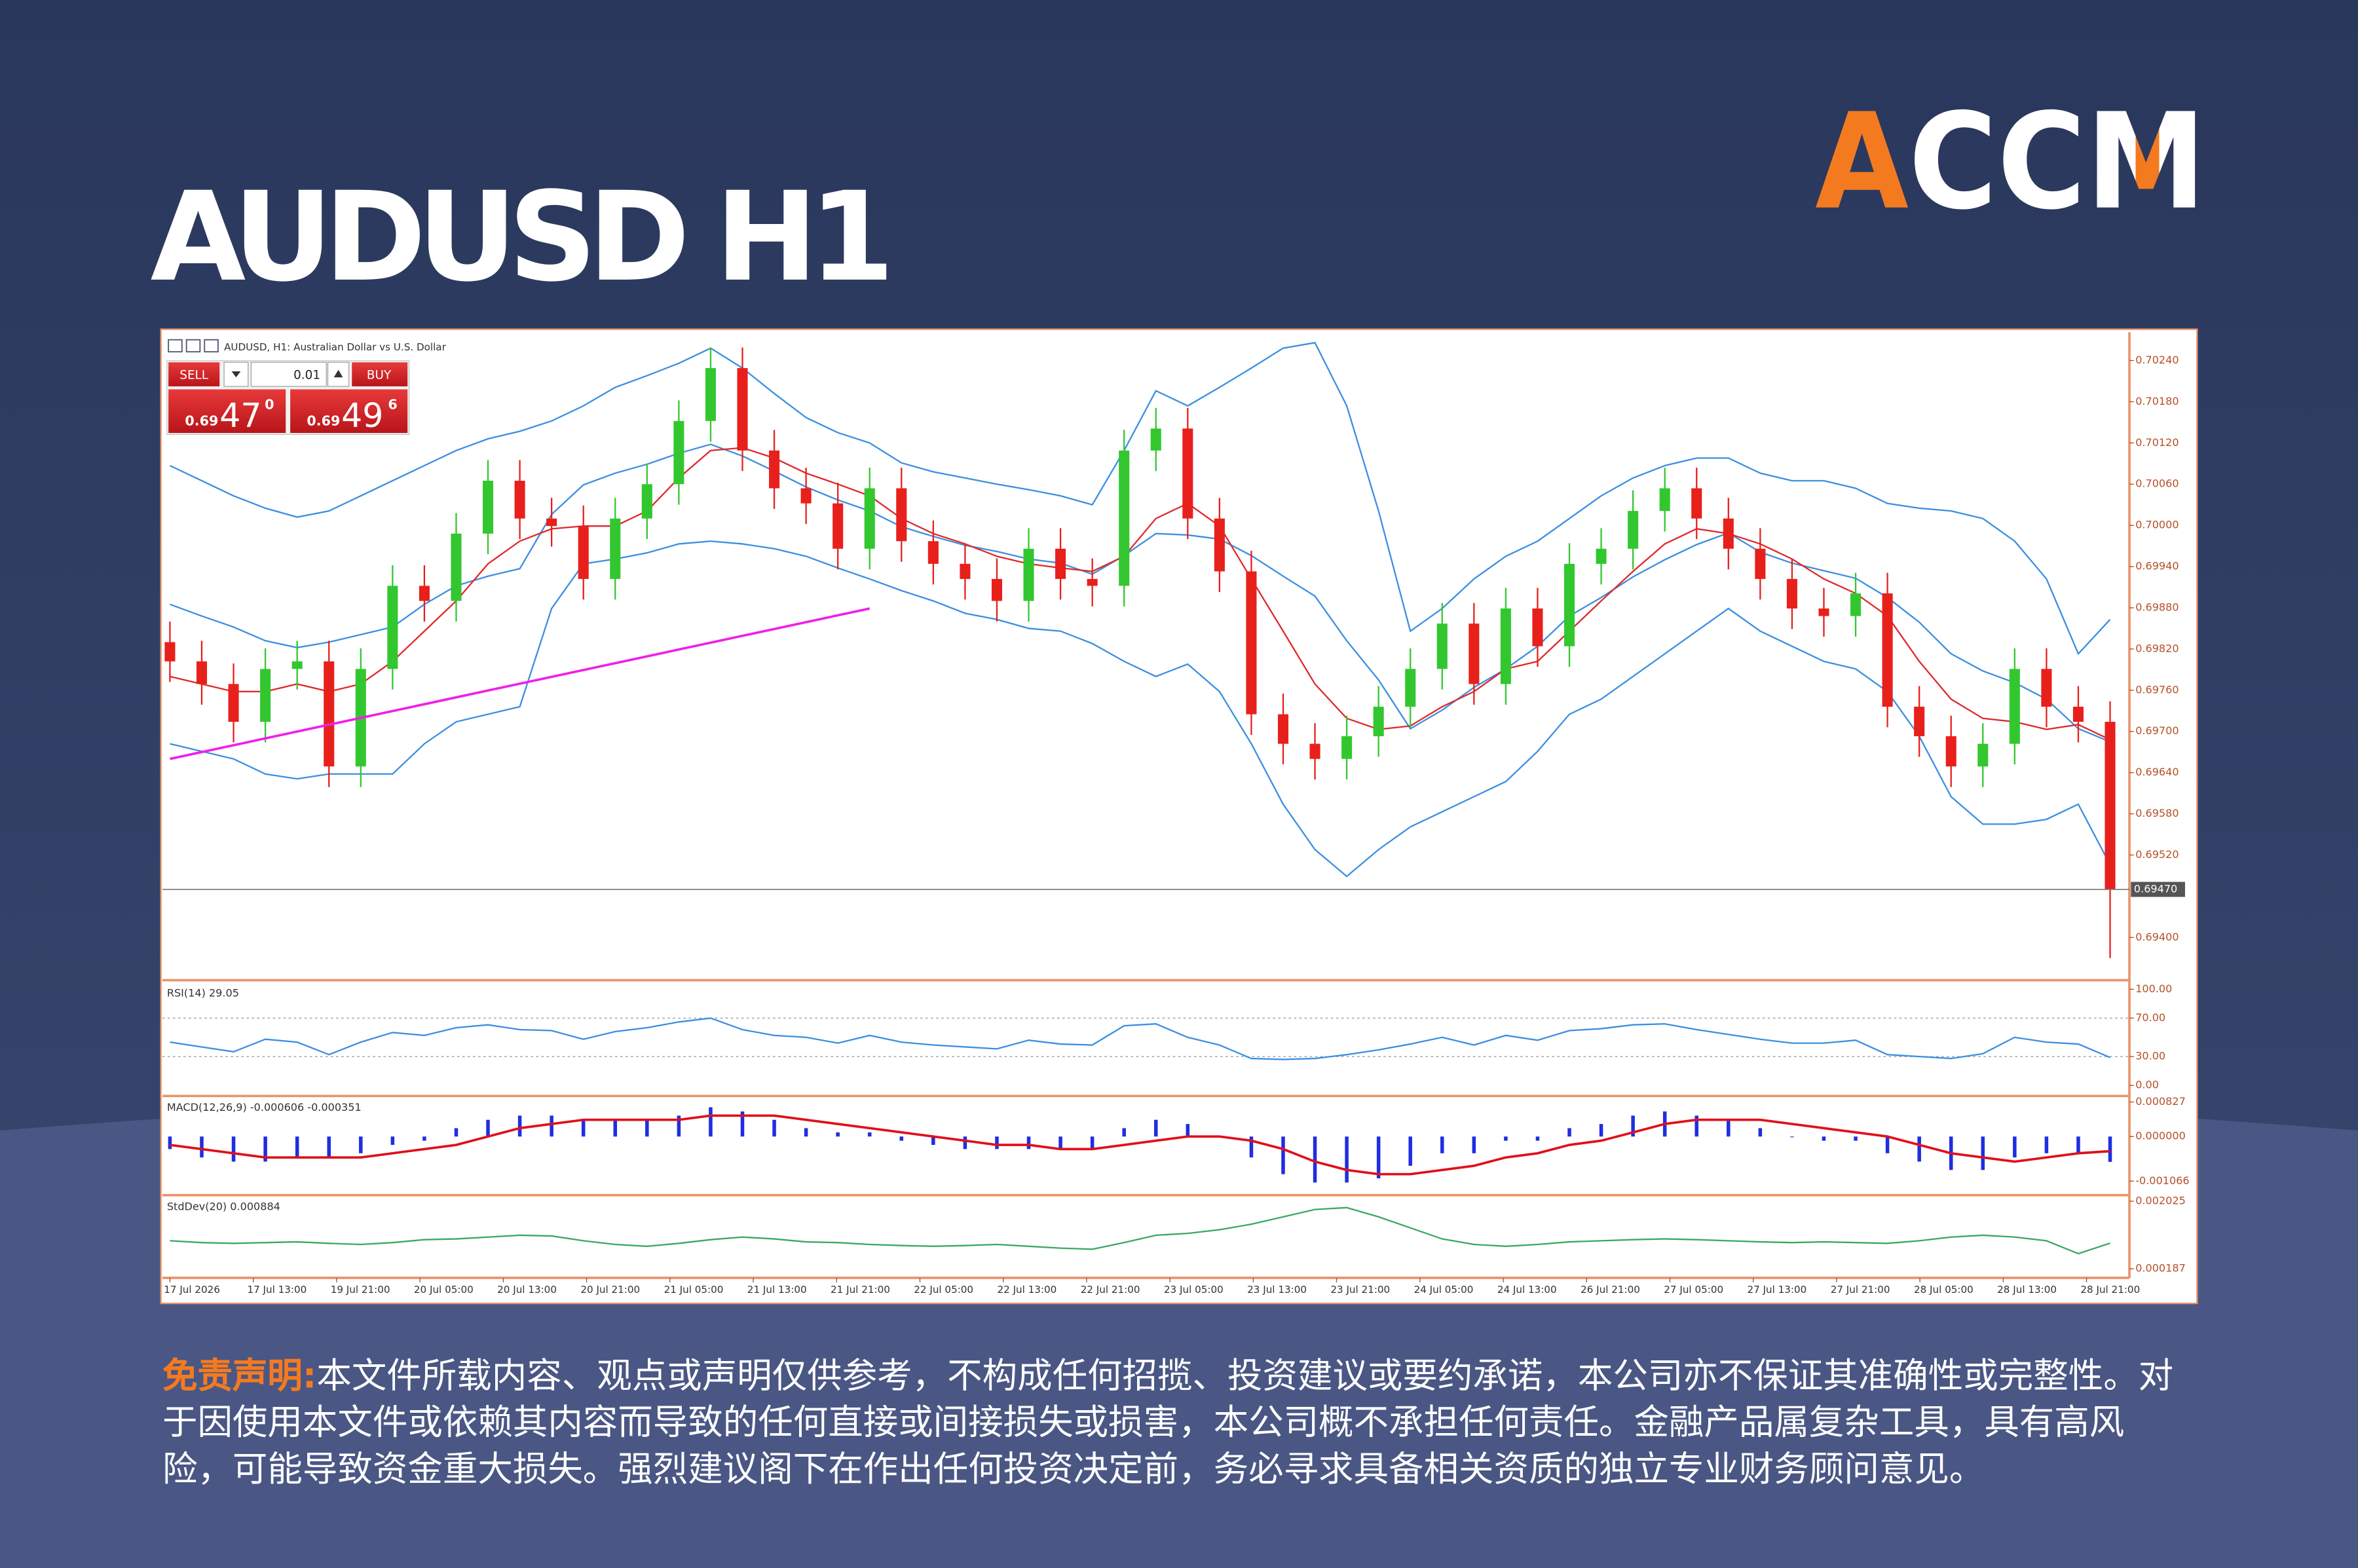  Describe the element at coordinates (1611, 1290) in the screenshot. I see `x-tick-label: 26 Jul 21:00` at that location.